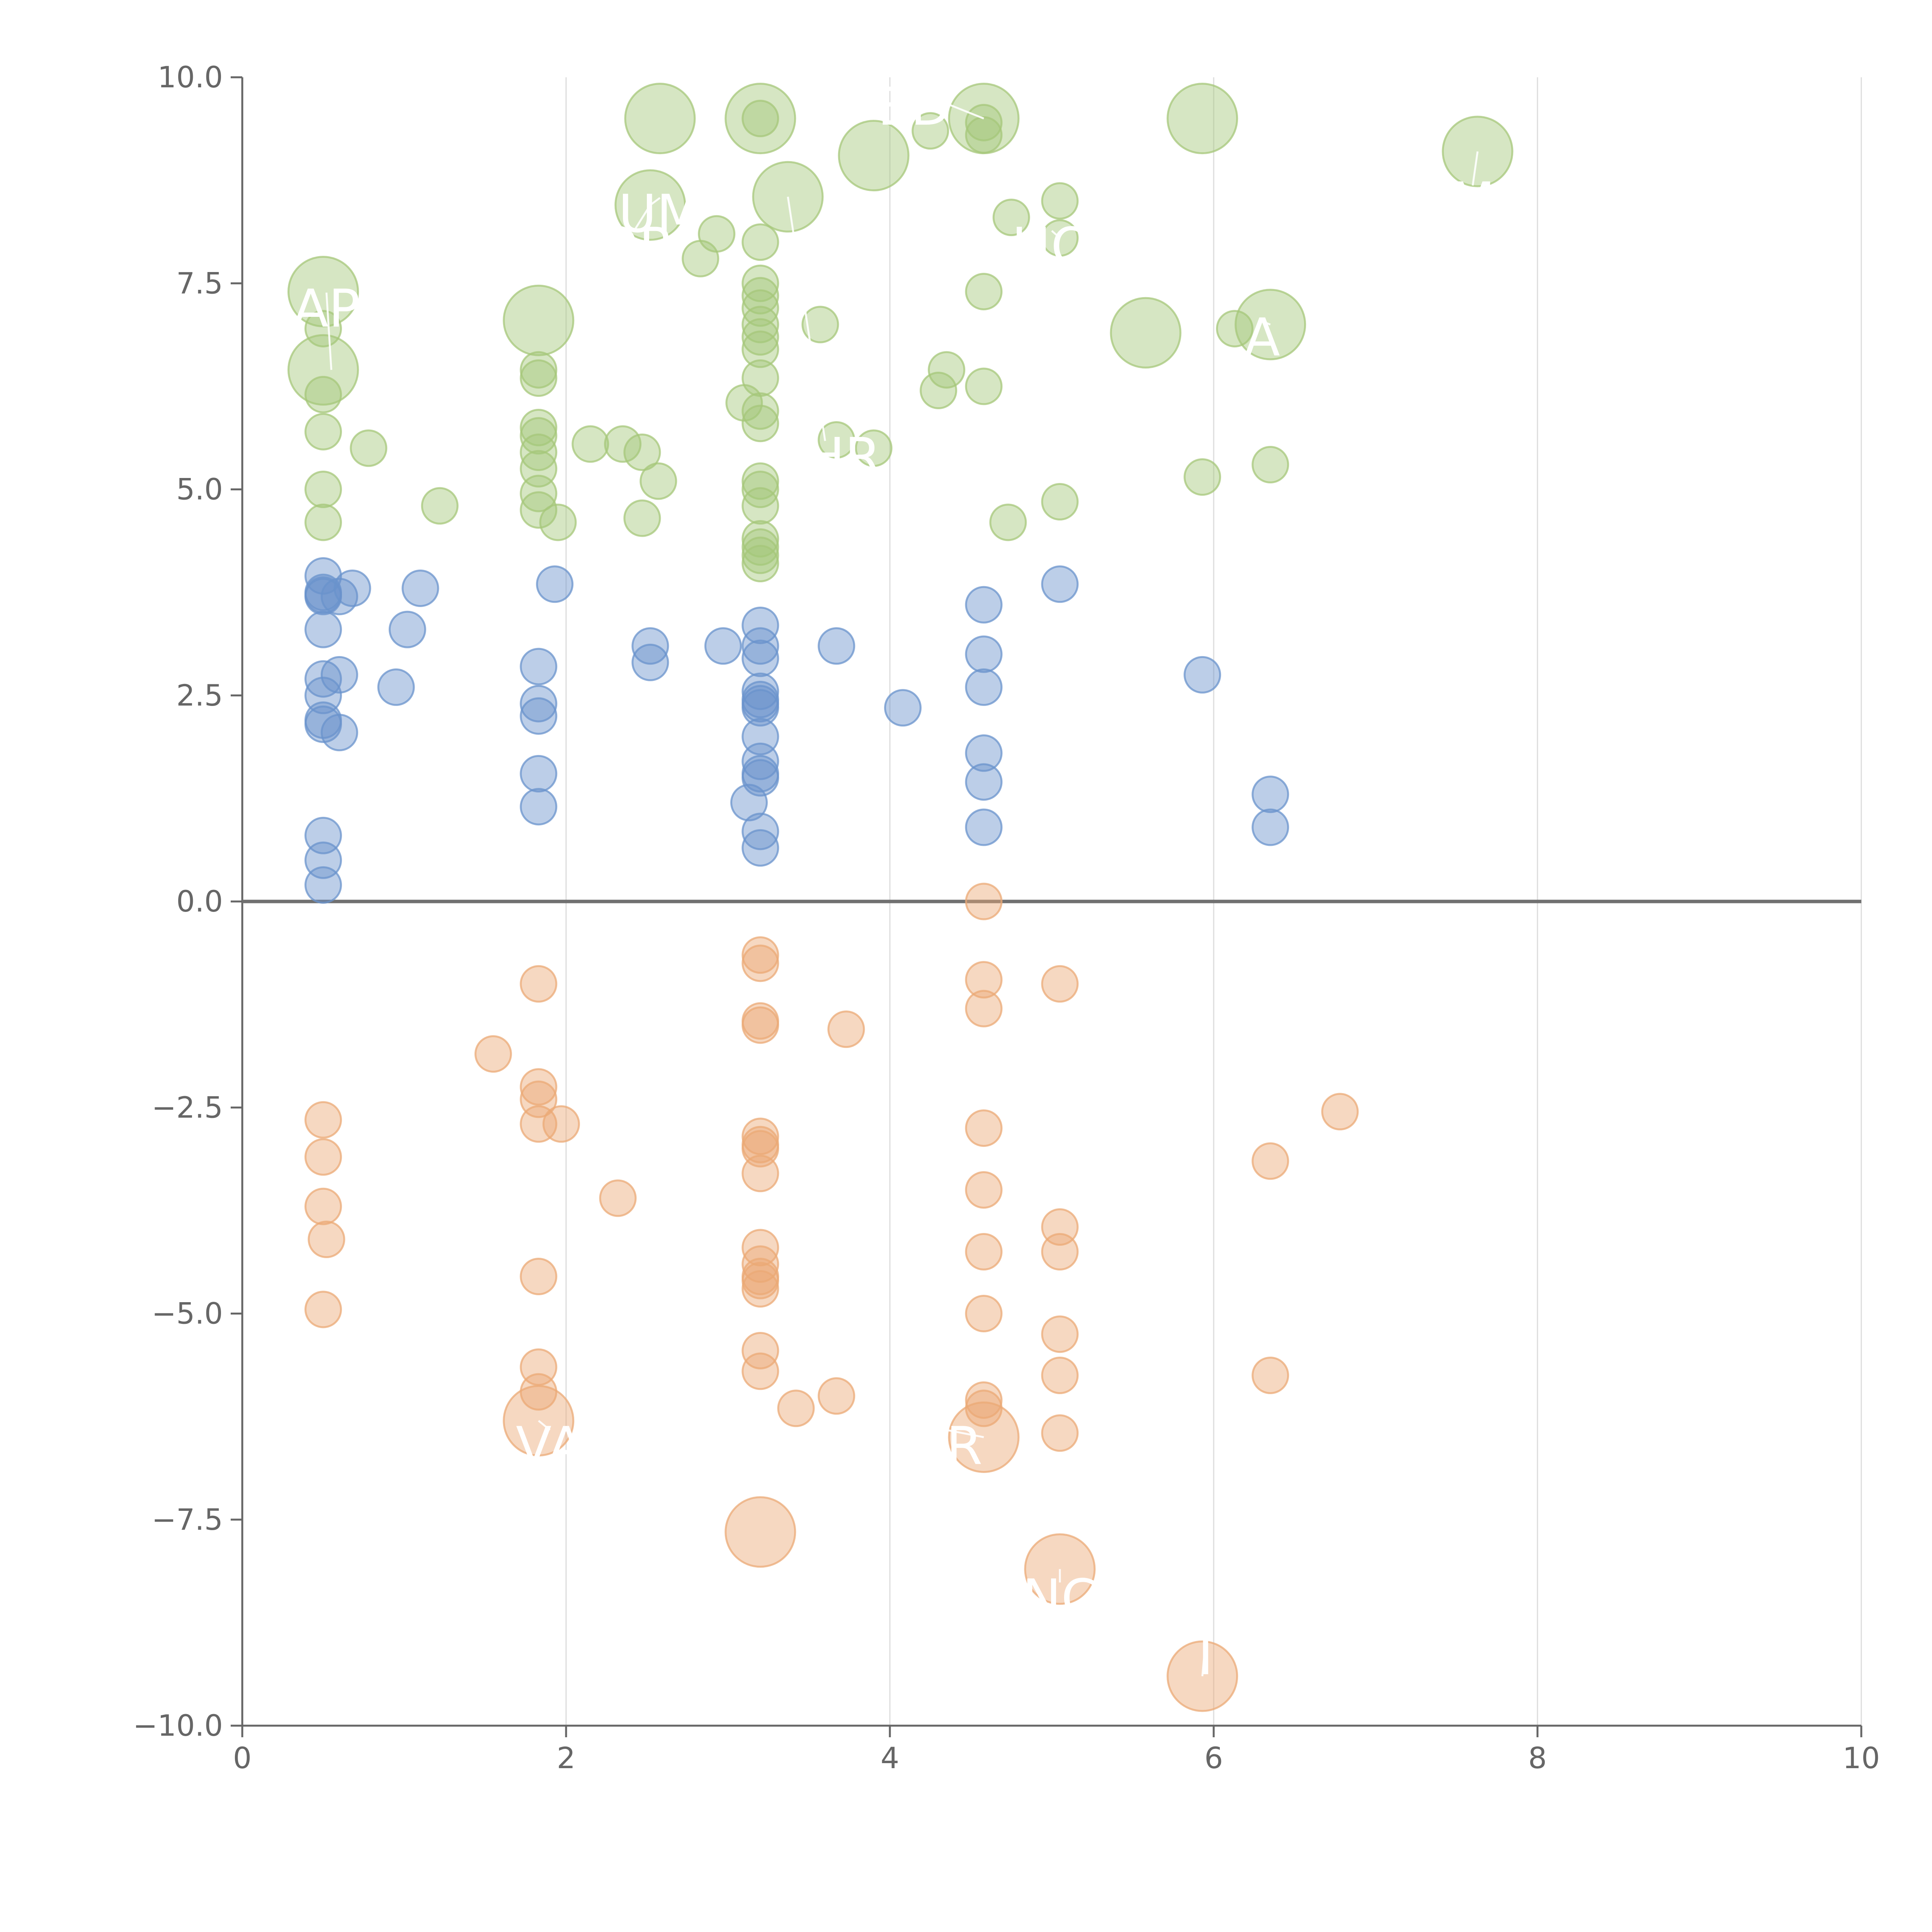 This screenshot has width=1932, height=1932. Describe the element at coordinates (914, 107) in the screenshot. I see `bubble-label: ED` at that location.